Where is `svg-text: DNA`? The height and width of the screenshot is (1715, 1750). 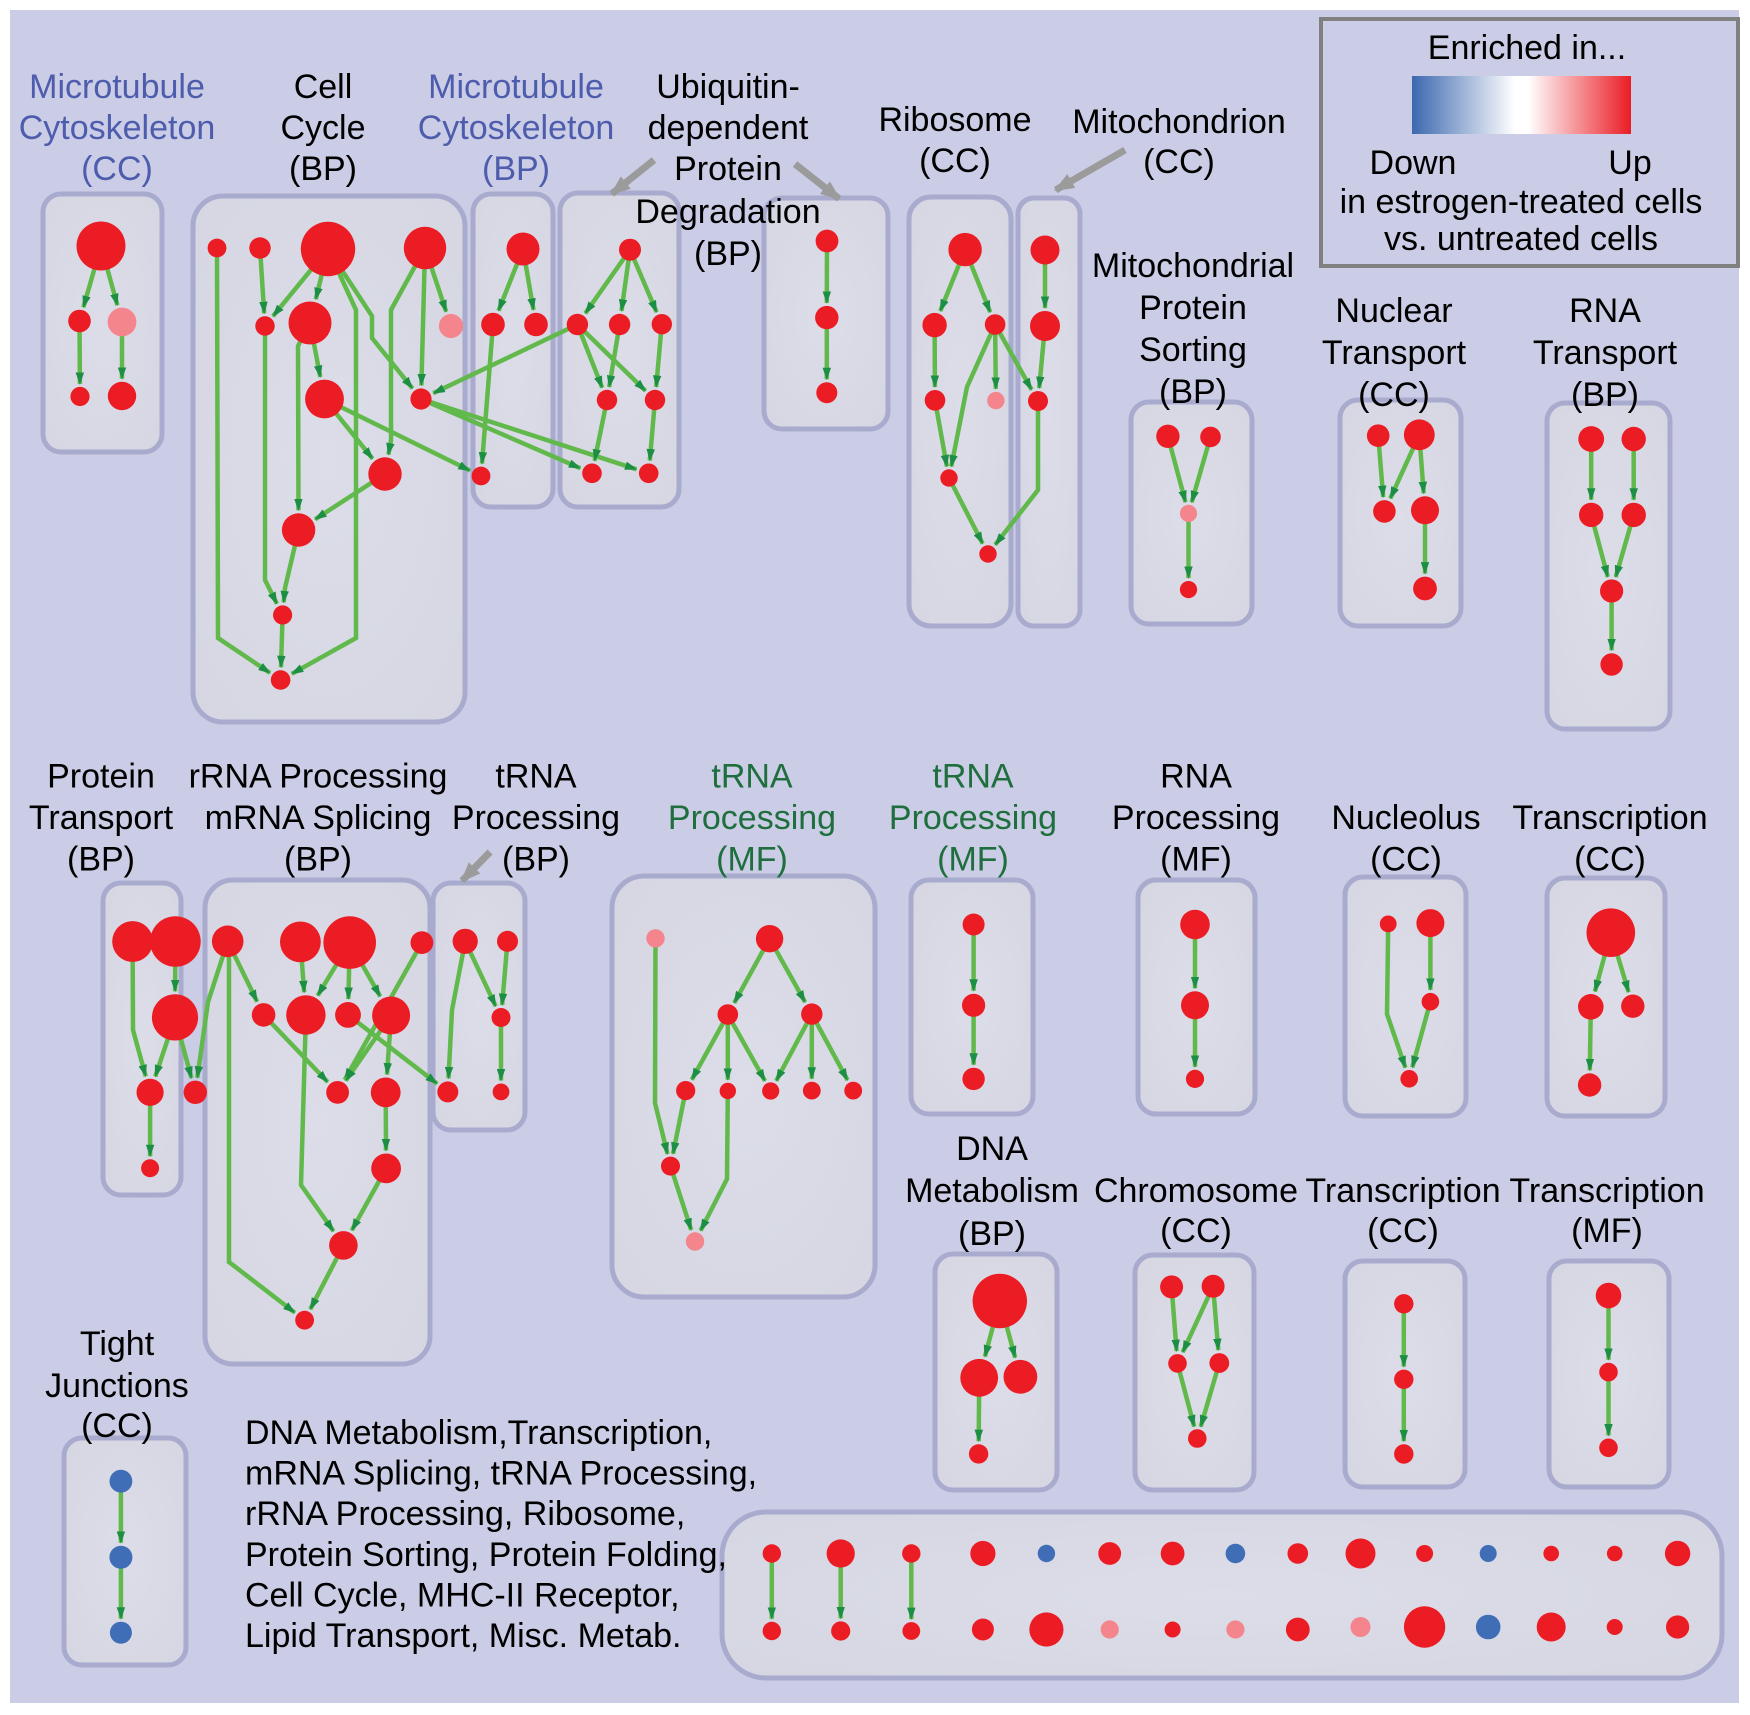
svg-text: DNA is located at coordinates (992, 1149).